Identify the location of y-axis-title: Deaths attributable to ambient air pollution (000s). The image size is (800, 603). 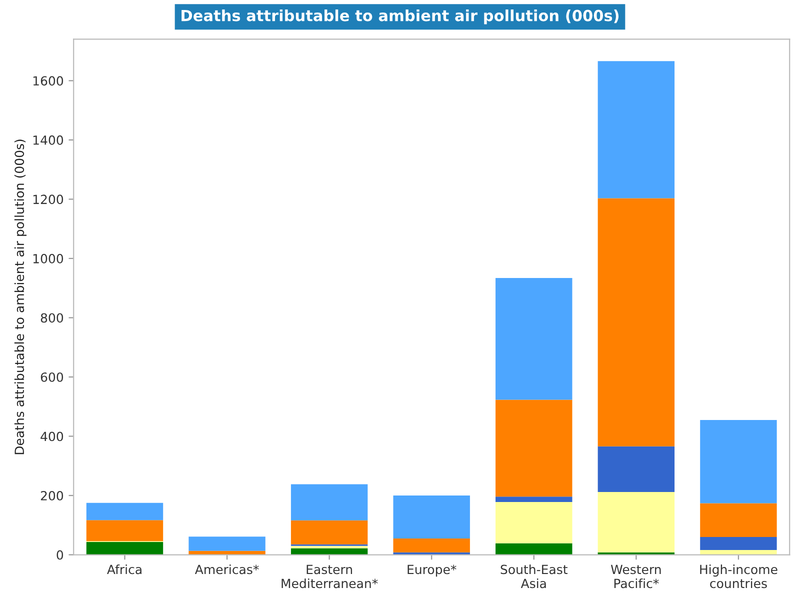
(20, 297).